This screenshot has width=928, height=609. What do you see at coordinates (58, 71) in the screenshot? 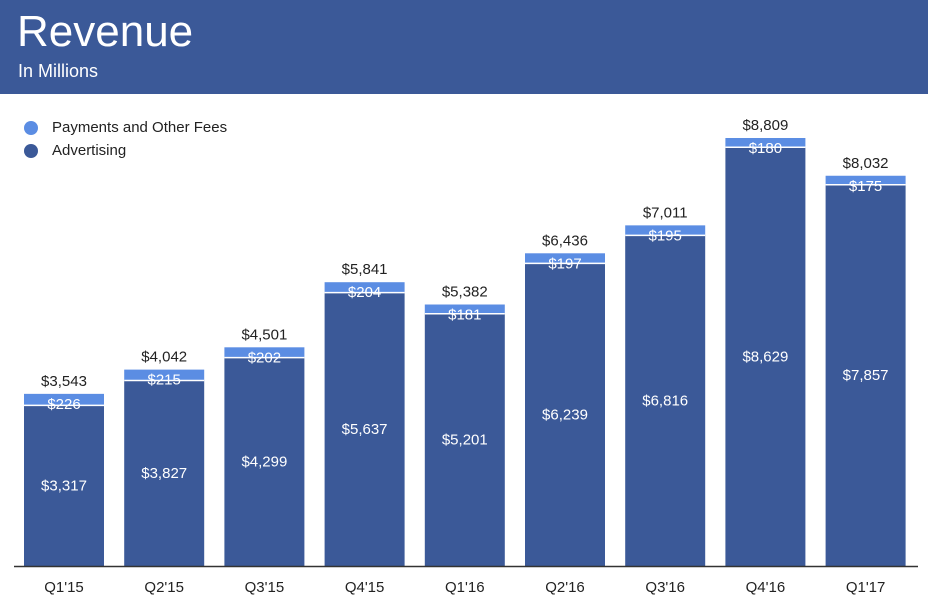
I see `page-subtitle: In Millions` at bounding box center [58, 71].